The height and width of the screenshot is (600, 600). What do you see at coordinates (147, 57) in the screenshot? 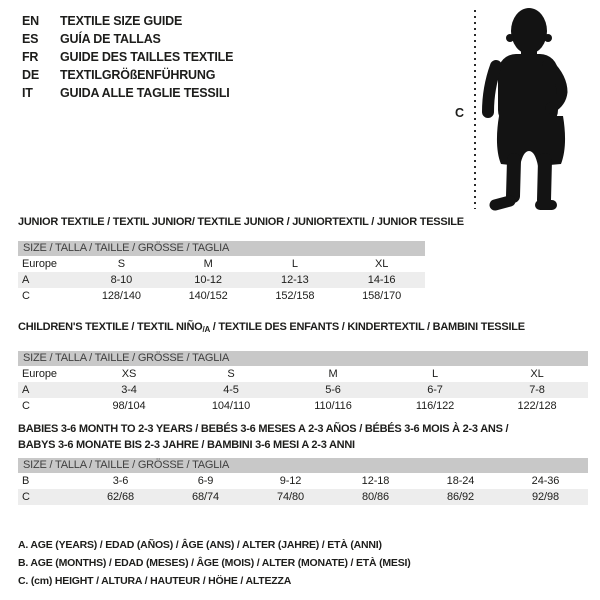
I see `guide-title: GUIDE DES TAILLES TEXTILE` at bounding box center [147, 57].